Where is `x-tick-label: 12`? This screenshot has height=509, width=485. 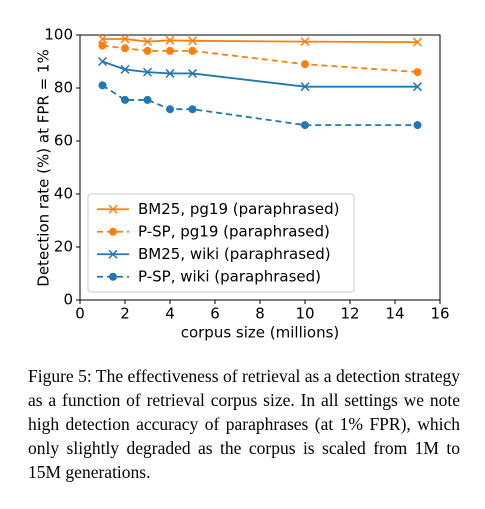 x-tick-label: 12 is located at coordinates (349, 314).